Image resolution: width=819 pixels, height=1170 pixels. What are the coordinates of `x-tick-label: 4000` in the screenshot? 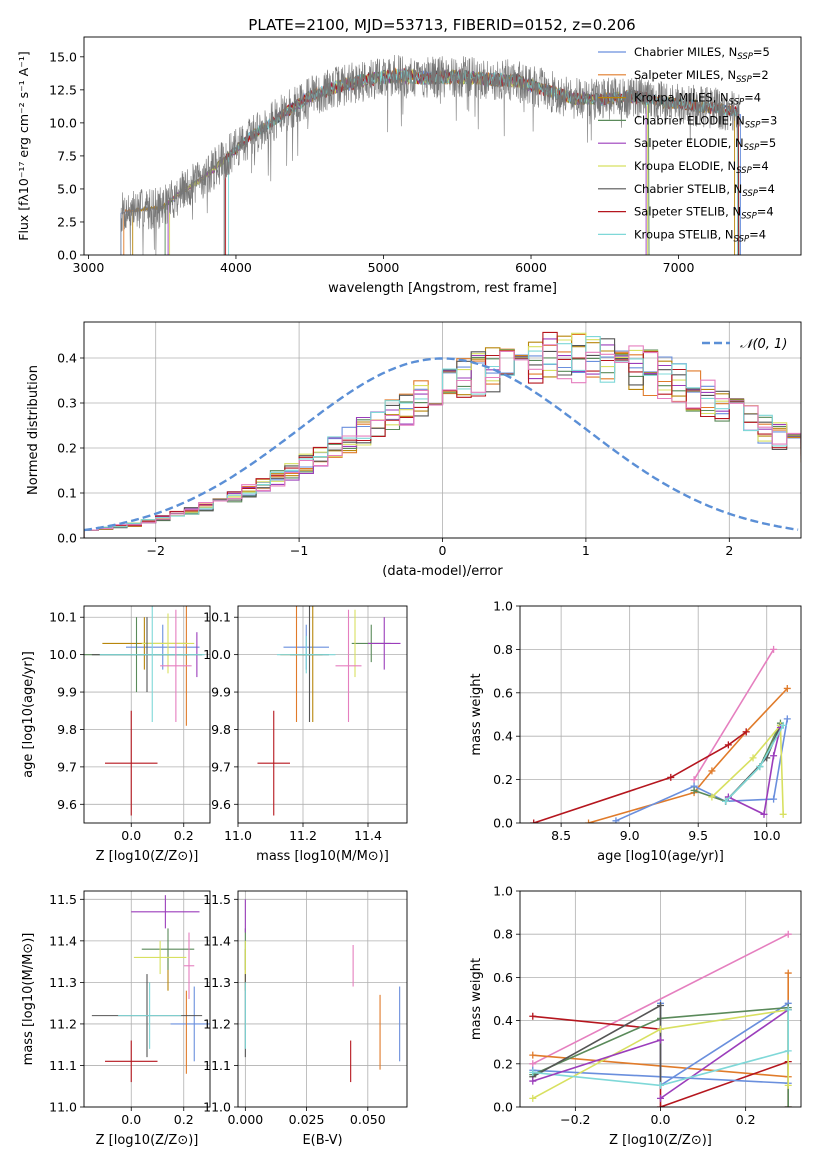 It's located at (236, 267).